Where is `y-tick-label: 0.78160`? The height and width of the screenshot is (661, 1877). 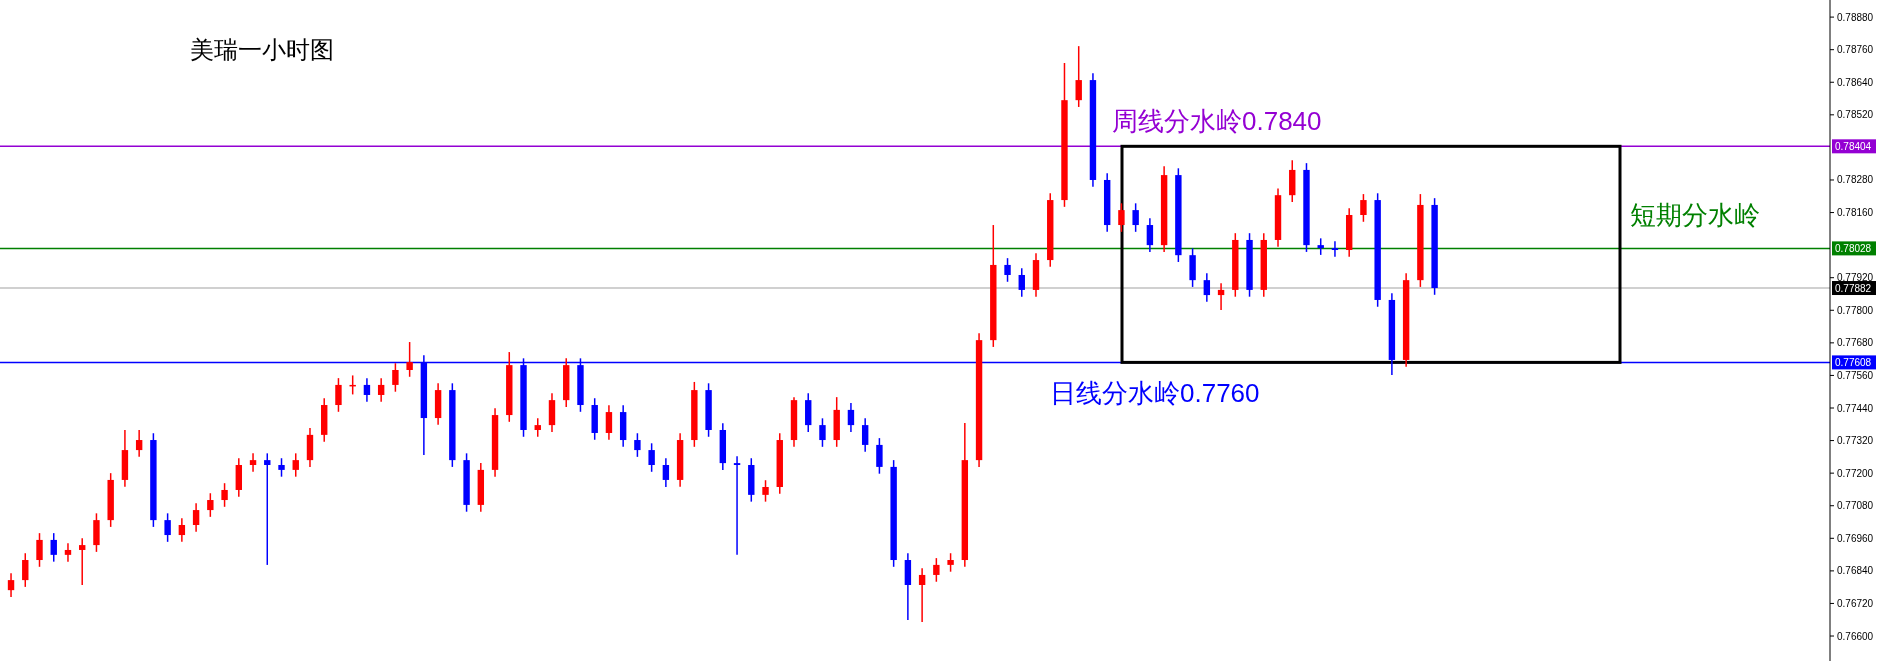 y-tick-label: 0.78160 is located at coordinates (1855, 213).